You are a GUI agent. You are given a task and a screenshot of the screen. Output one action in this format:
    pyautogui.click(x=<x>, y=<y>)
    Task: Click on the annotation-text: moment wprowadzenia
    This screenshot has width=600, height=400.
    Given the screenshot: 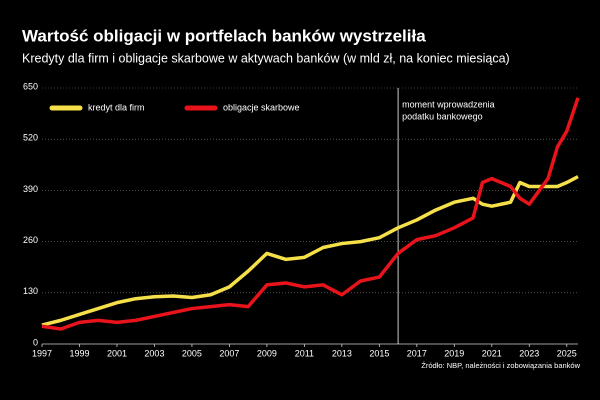 What is the action you would take?
    pyautogui.click(x=448, y=104)
    